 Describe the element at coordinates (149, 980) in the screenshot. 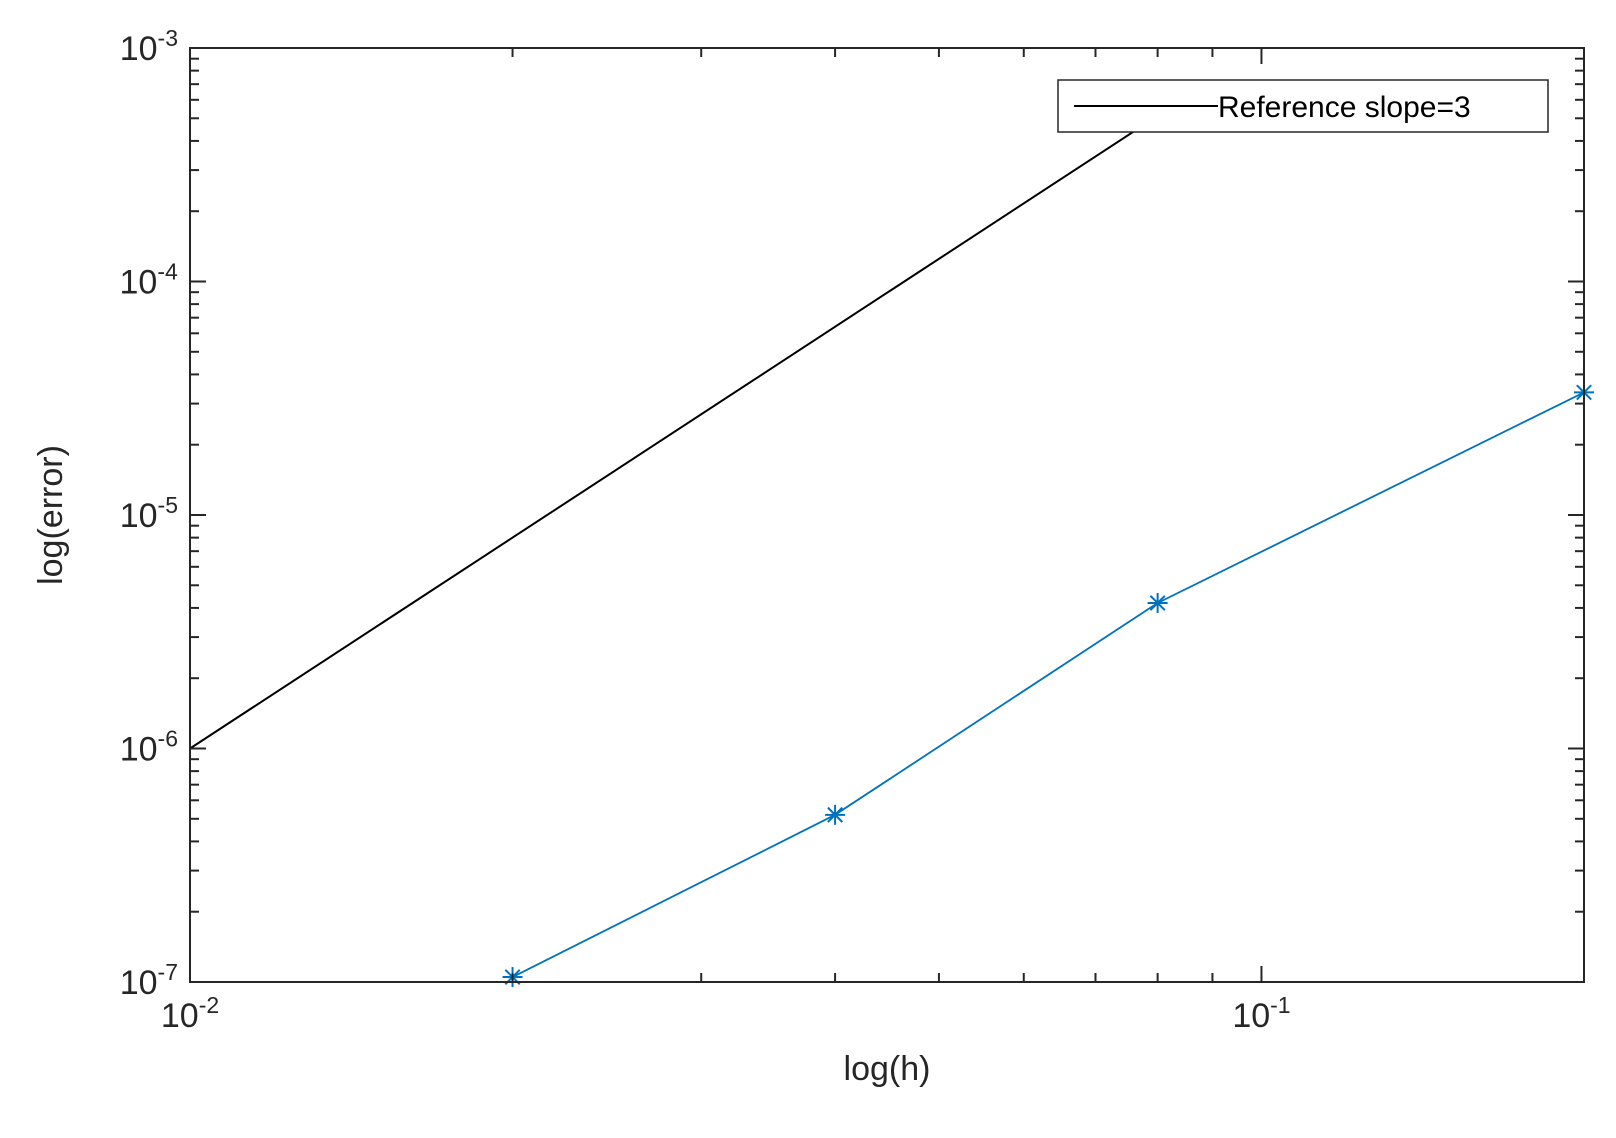

I see `y-tick-label: 10⁻⁷` at that location.